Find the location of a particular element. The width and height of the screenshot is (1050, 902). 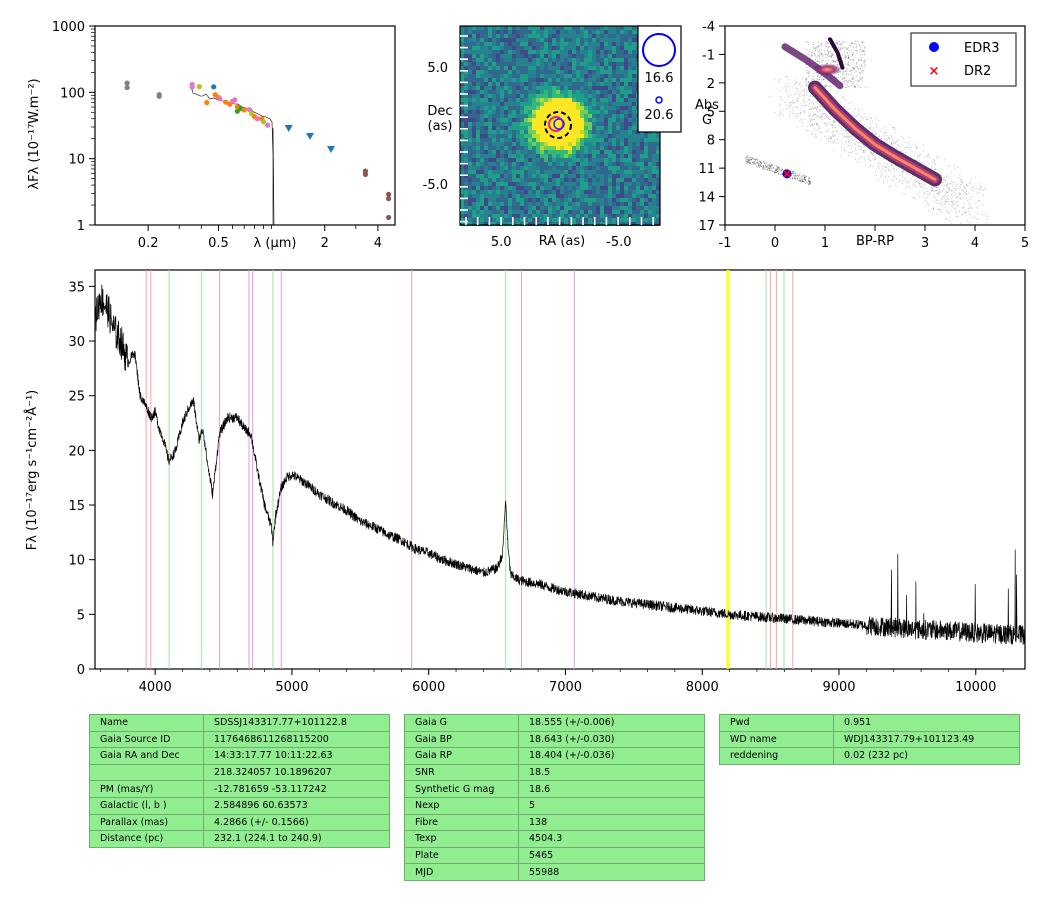

image-y-tick-label: -5.0 is located at coordinates (435, 185).